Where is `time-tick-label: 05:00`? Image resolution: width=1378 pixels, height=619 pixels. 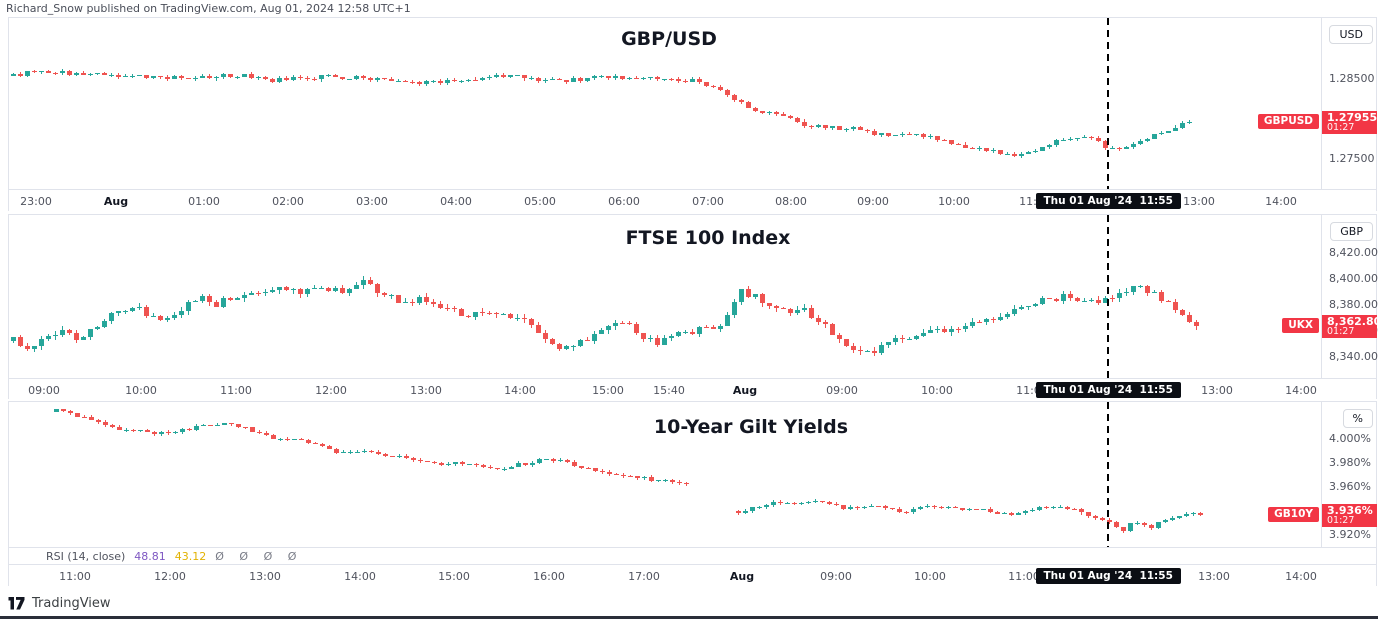 time-tick-label: 05:00 is located at coordinates (540, 201).